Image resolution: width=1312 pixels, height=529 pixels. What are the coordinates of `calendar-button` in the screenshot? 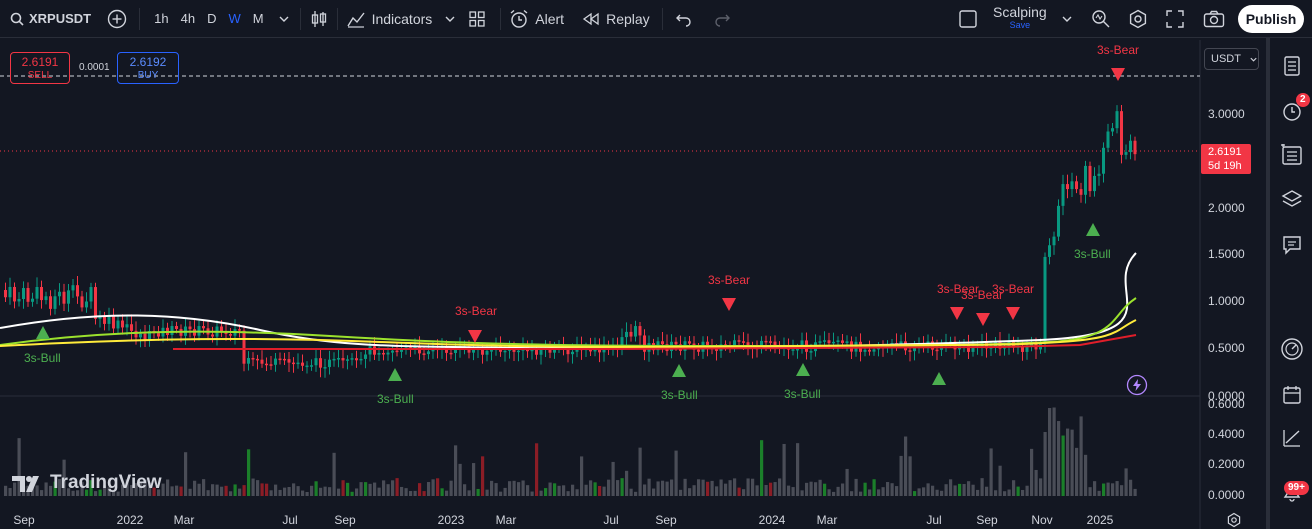 It's located at (1292, 395).